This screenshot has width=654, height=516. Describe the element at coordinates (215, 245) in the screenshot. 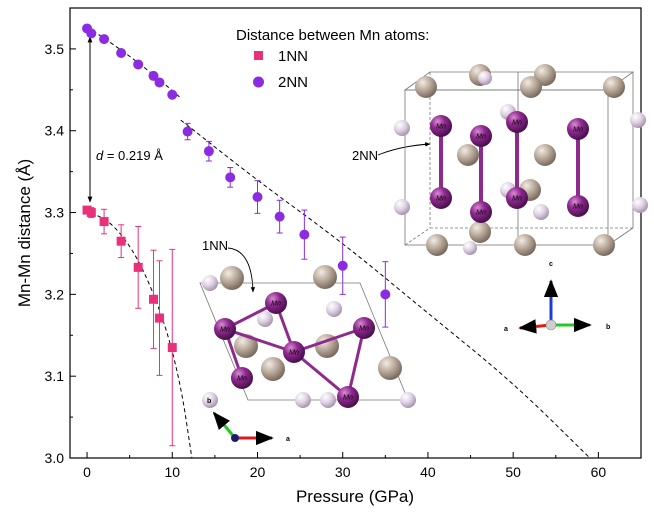

I see `inset-1nn-label: 1NN` at that location.